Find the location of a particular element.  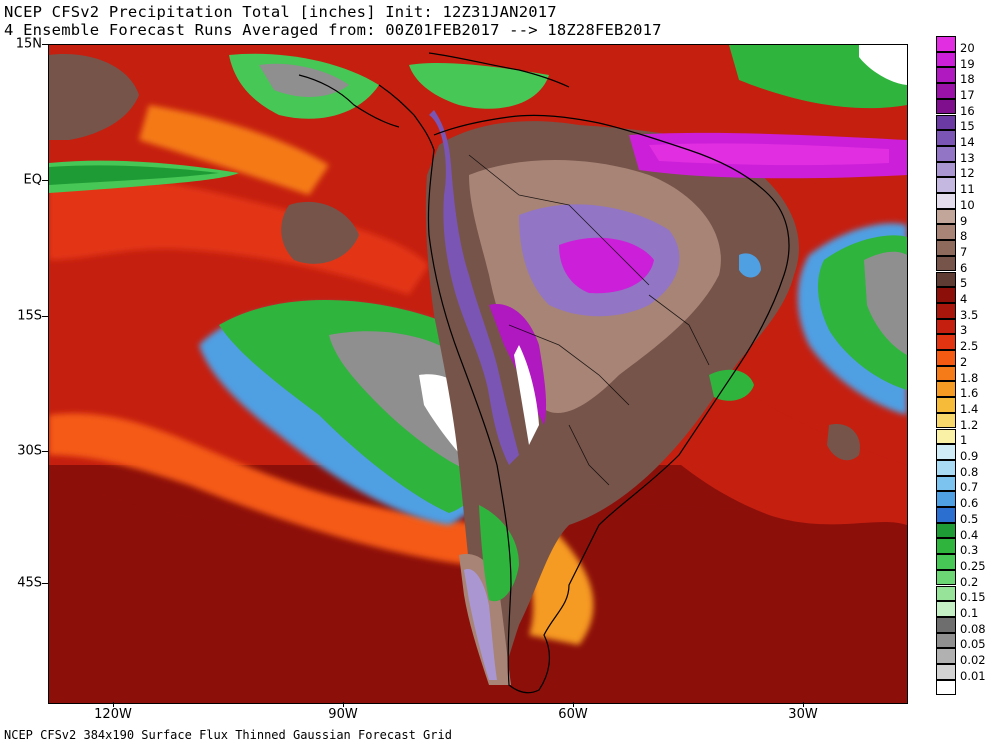

colorbar-label: 1.6 is located at coordinates (969, 393).